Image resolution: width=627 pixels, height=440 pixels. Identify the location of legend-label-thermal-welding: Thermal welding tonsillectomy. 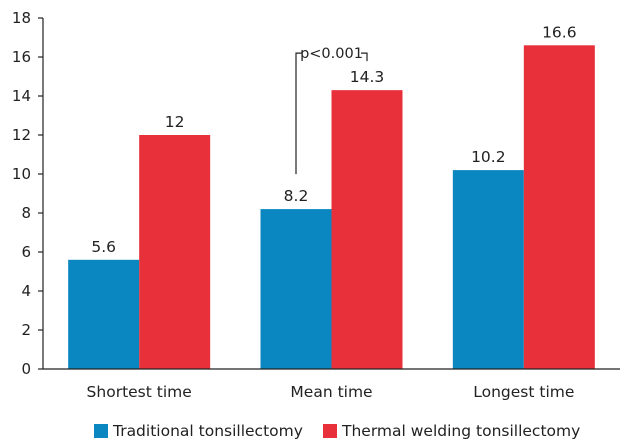
(460, 431).